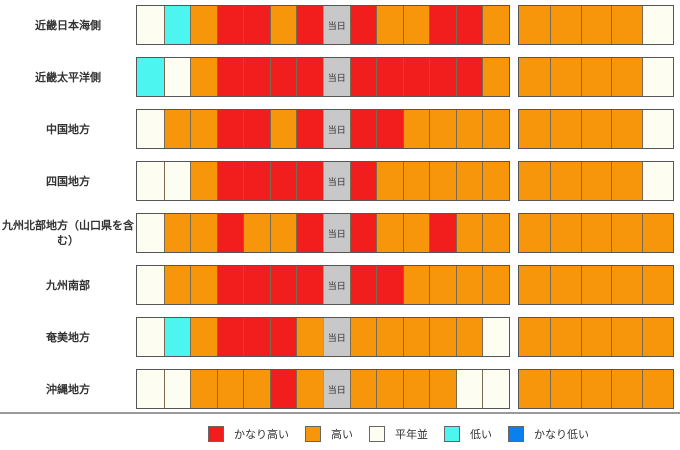 This screenshot has height=450, width=680. I want to click on legend-label: 平年並, so click(411, 434).